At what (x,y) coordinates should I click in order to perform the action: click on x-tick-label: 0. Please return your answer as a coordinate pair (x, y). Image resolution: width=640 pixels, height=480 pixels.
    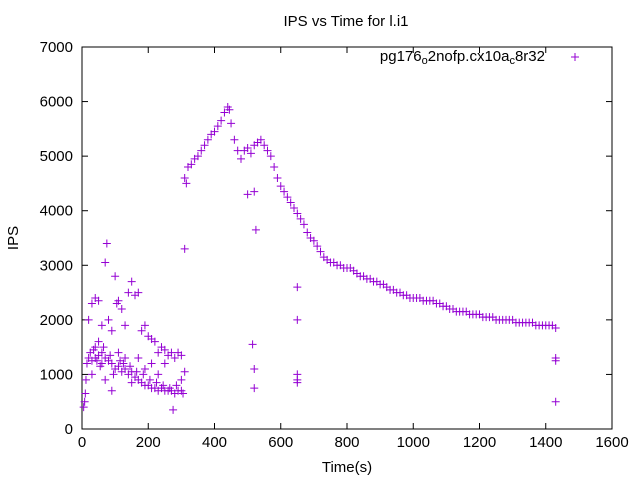
    Looking at the image, I should click on (82, 442).